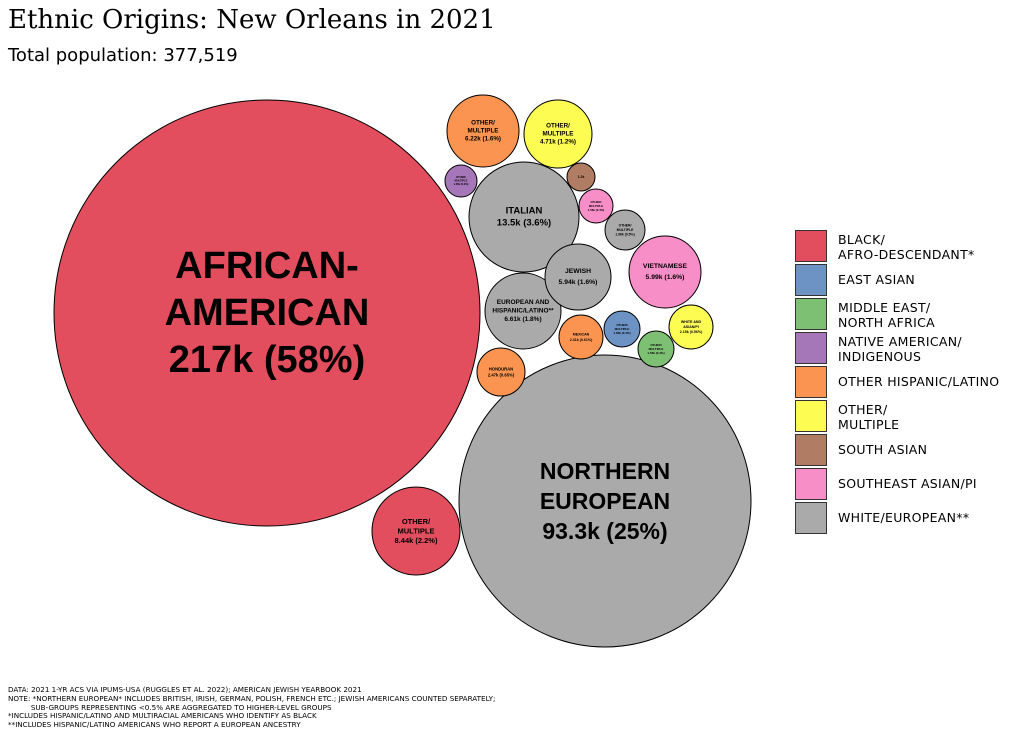  I want to click on legend-item-southeast-asian: SOUTHEAST ASIAN/PI, so click(909, 484).